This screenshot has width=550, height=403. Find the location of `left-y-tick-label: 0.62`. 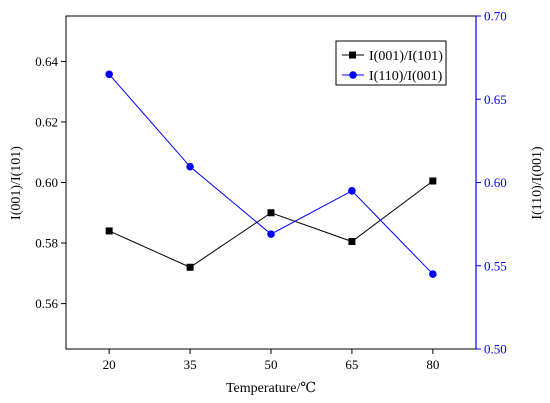

left-y-tick-label: 0.62 is located at coordinates (46, 121).